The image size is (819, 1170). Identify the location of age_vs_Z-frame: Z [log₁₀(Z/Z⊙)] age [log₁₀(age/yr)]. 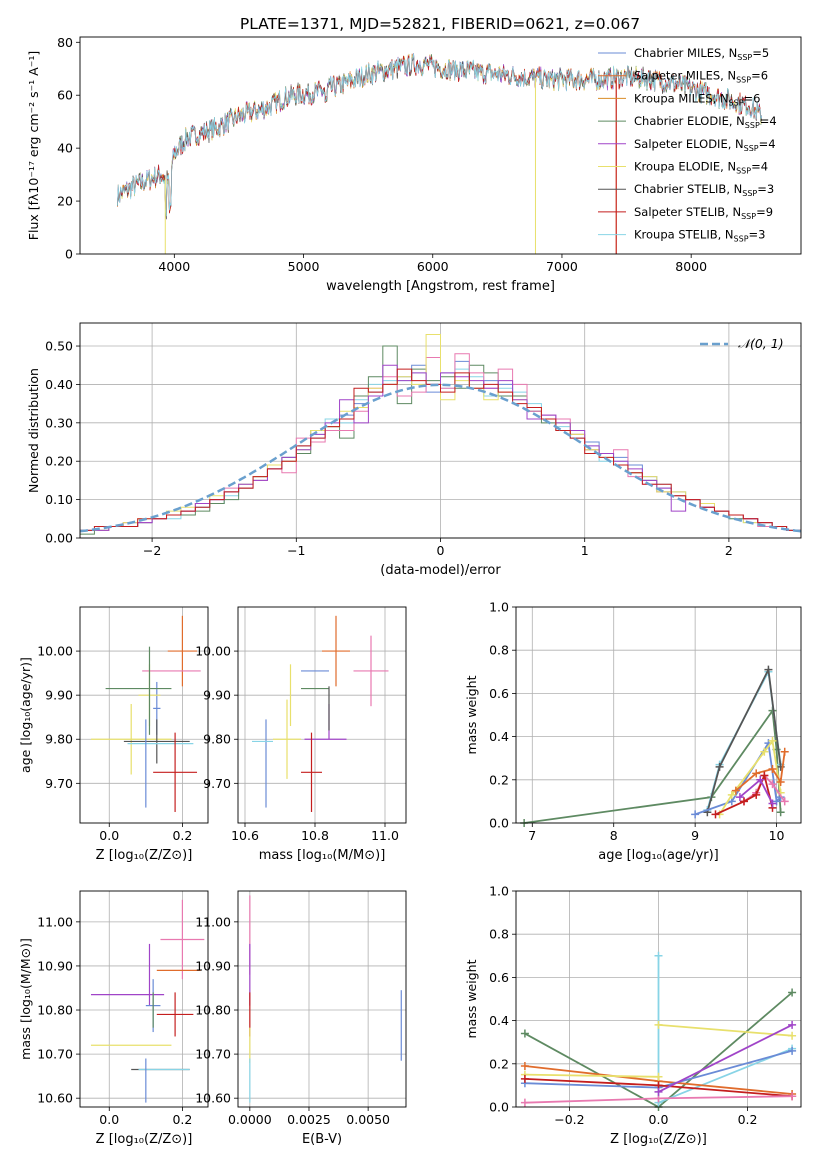
(113, 734).